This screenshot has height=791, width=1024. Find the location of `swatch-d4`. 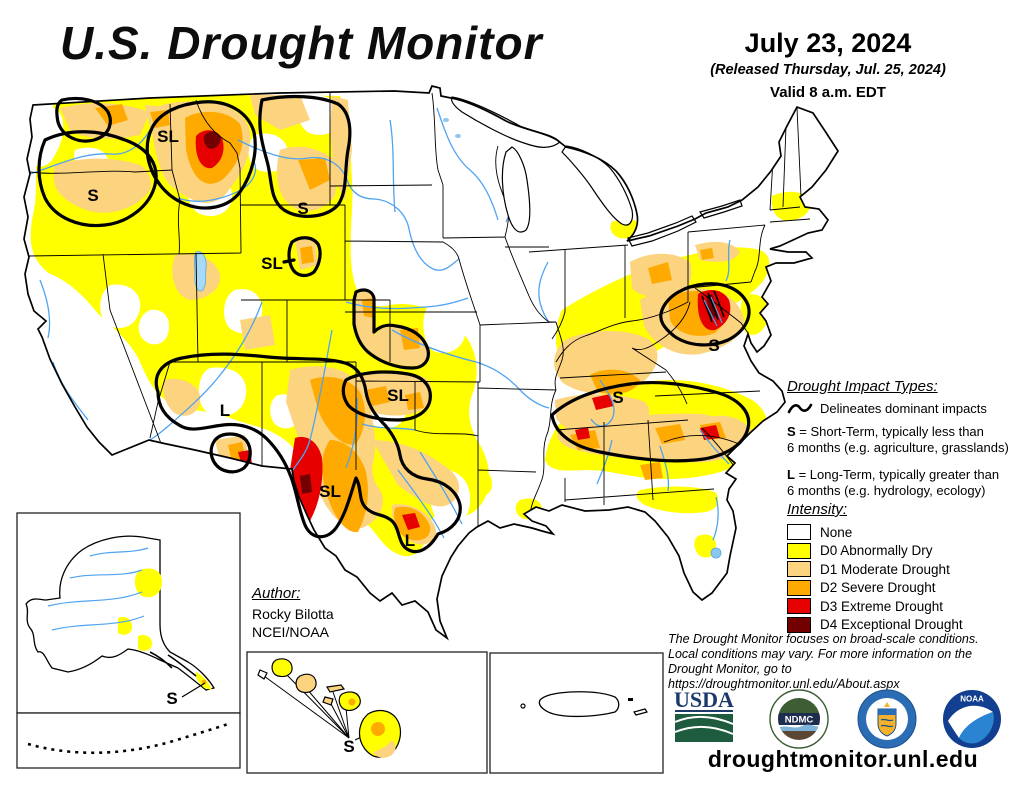

swatch-d4 is located at coordinates (799, 624).